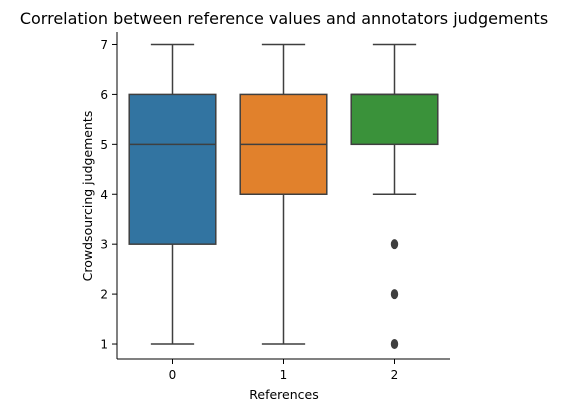  I want to click on x-tick-label: 2, so click(395, 375).